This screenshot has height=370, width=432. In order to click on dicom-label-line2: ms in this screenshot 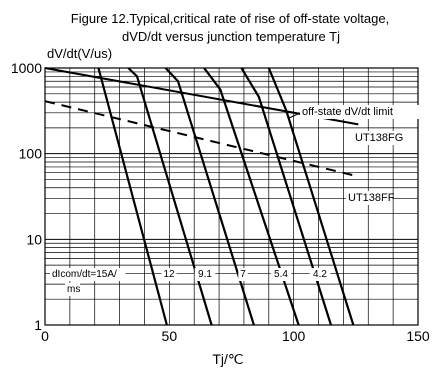, I will do `click(72, 289)`.